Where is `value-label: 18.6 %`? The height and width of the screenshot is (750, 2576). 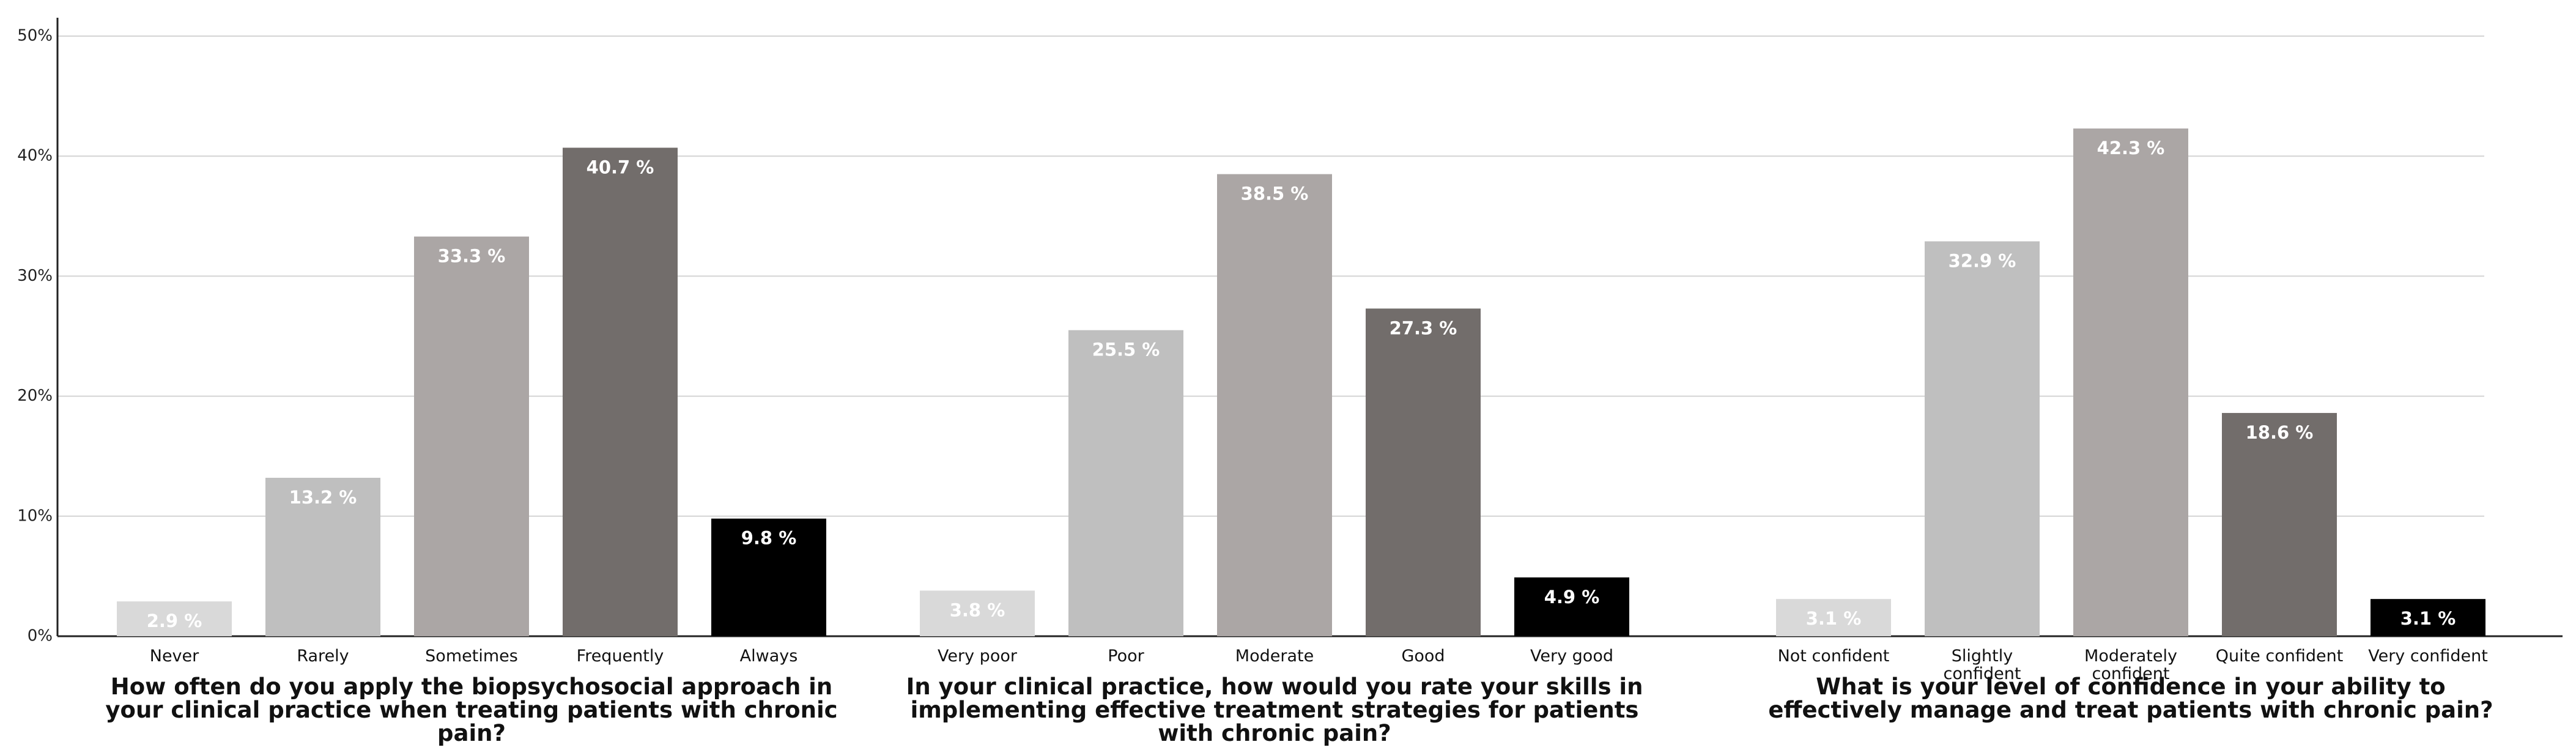 value-label: 18.6 % is located at coordinates (2280, 432).